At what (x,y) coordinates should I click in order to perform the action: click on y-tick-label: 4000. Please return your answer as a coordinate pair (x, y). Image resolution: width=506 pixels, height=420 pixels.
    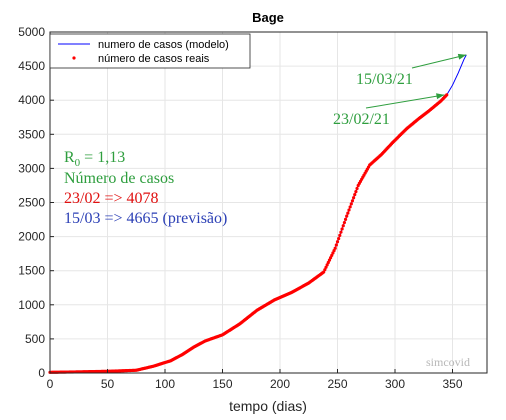
    Looking at the image, I should click on (31, 100).